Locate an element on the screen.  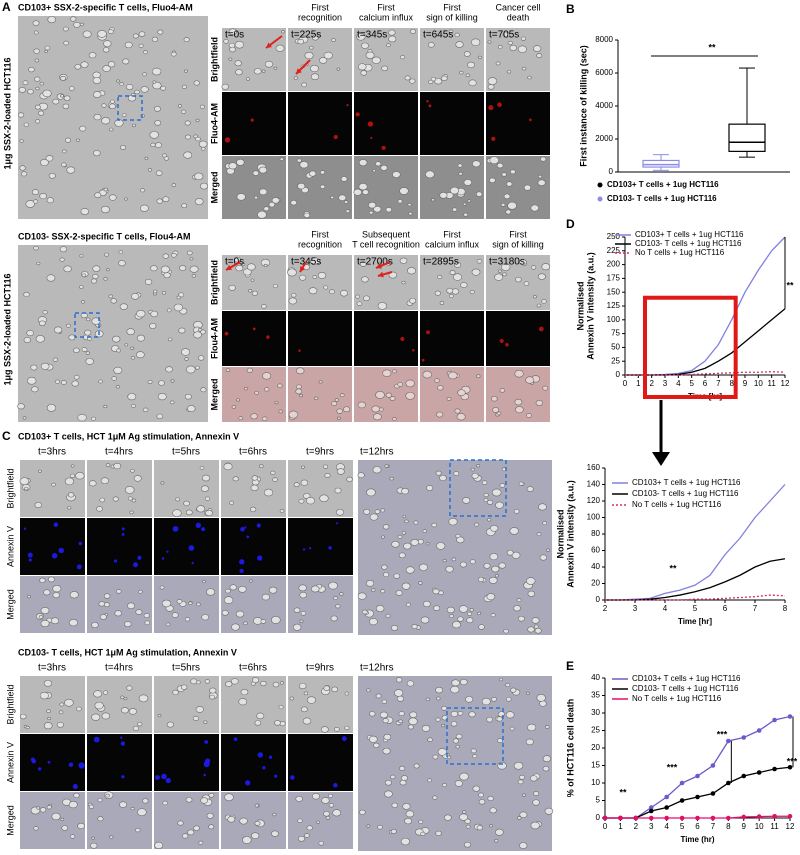
x-tick-label: 8 is located at coordinates (785, 608).